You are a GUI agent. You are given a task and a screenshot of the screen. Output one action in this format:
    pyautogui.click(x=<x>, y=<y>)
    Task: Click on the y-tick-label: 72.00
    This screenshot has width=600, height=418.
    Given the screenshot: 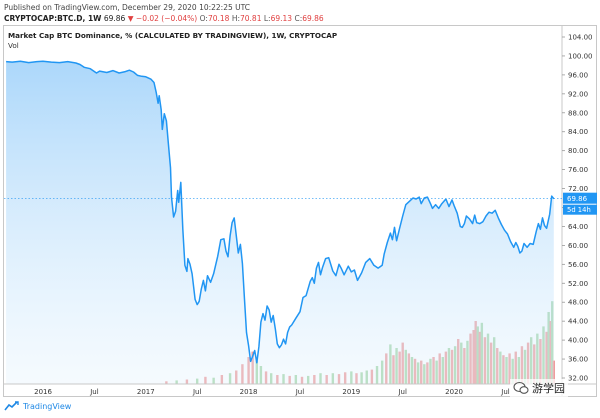 What is the action you would take?
    pyautogui.click(x=578, y=189)
    